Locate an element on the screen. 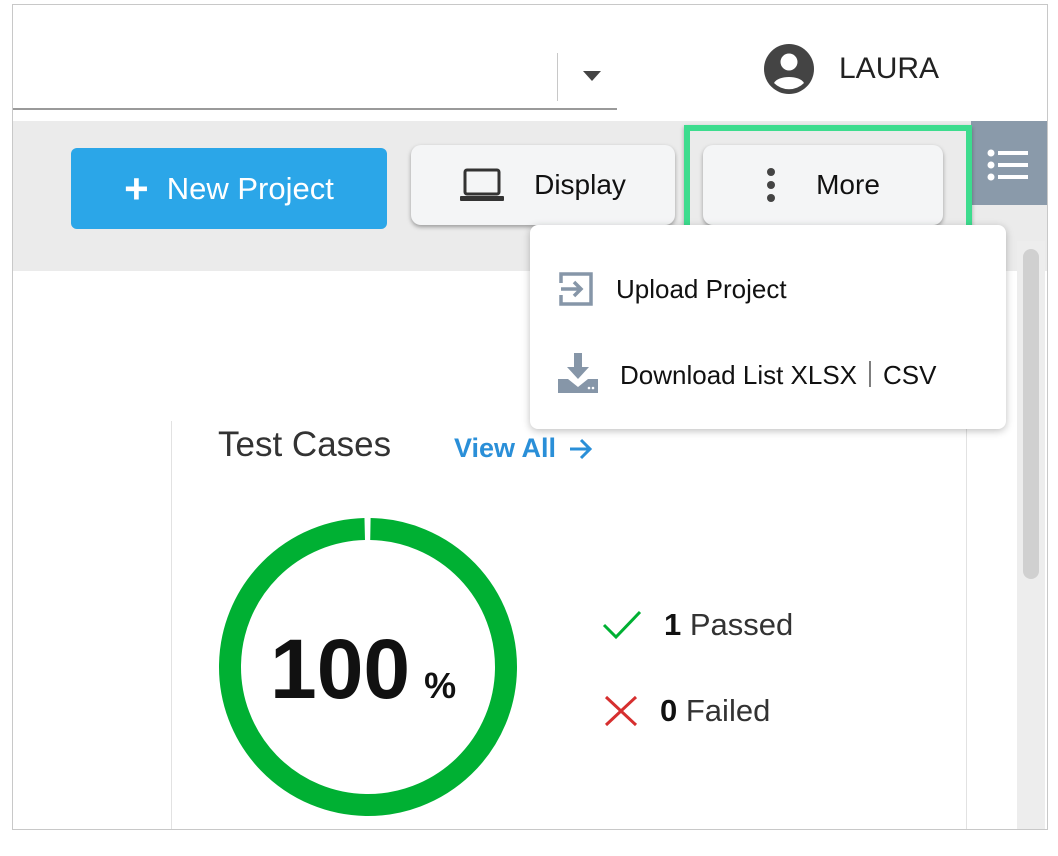 The height and width of the screenshot is (856, 1058). laptop-icon is located at coordinates (482, 184).